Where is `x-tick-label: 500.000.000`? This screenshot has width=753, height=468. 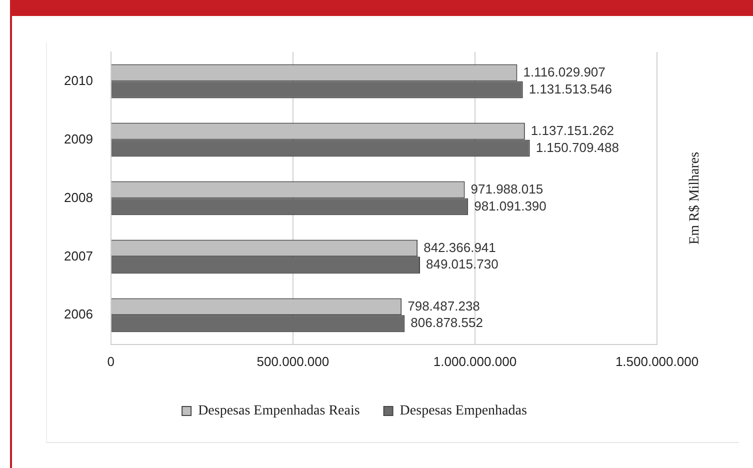 x-tick-label: 500.000.000 is located at coordinates (293, 361).